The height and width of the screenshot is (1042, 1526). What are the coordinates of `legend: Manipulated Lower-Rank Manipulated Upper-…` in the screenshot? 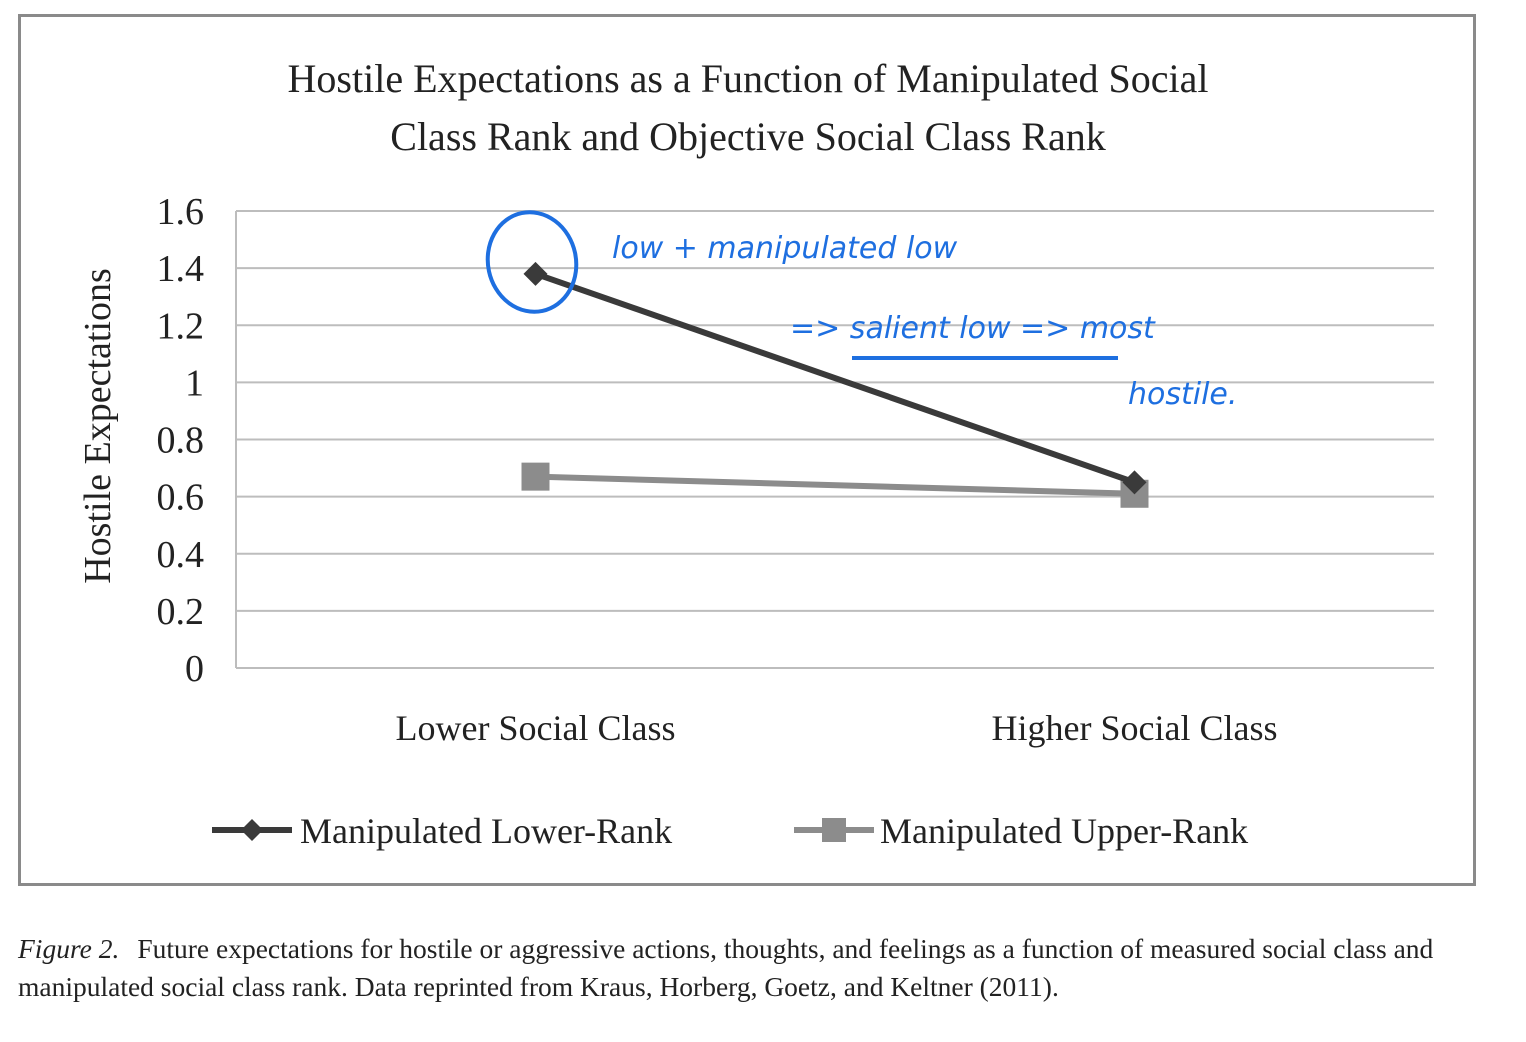 It's located at (730, 831).